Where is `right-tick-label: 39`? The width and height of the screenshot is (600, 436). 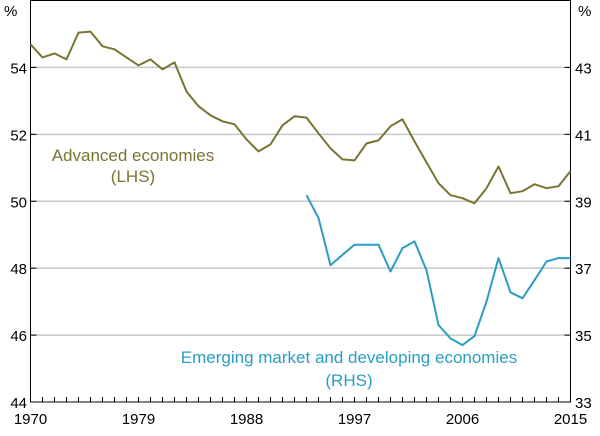
right-tick-label: 39 is located at coordinates (583, 202).